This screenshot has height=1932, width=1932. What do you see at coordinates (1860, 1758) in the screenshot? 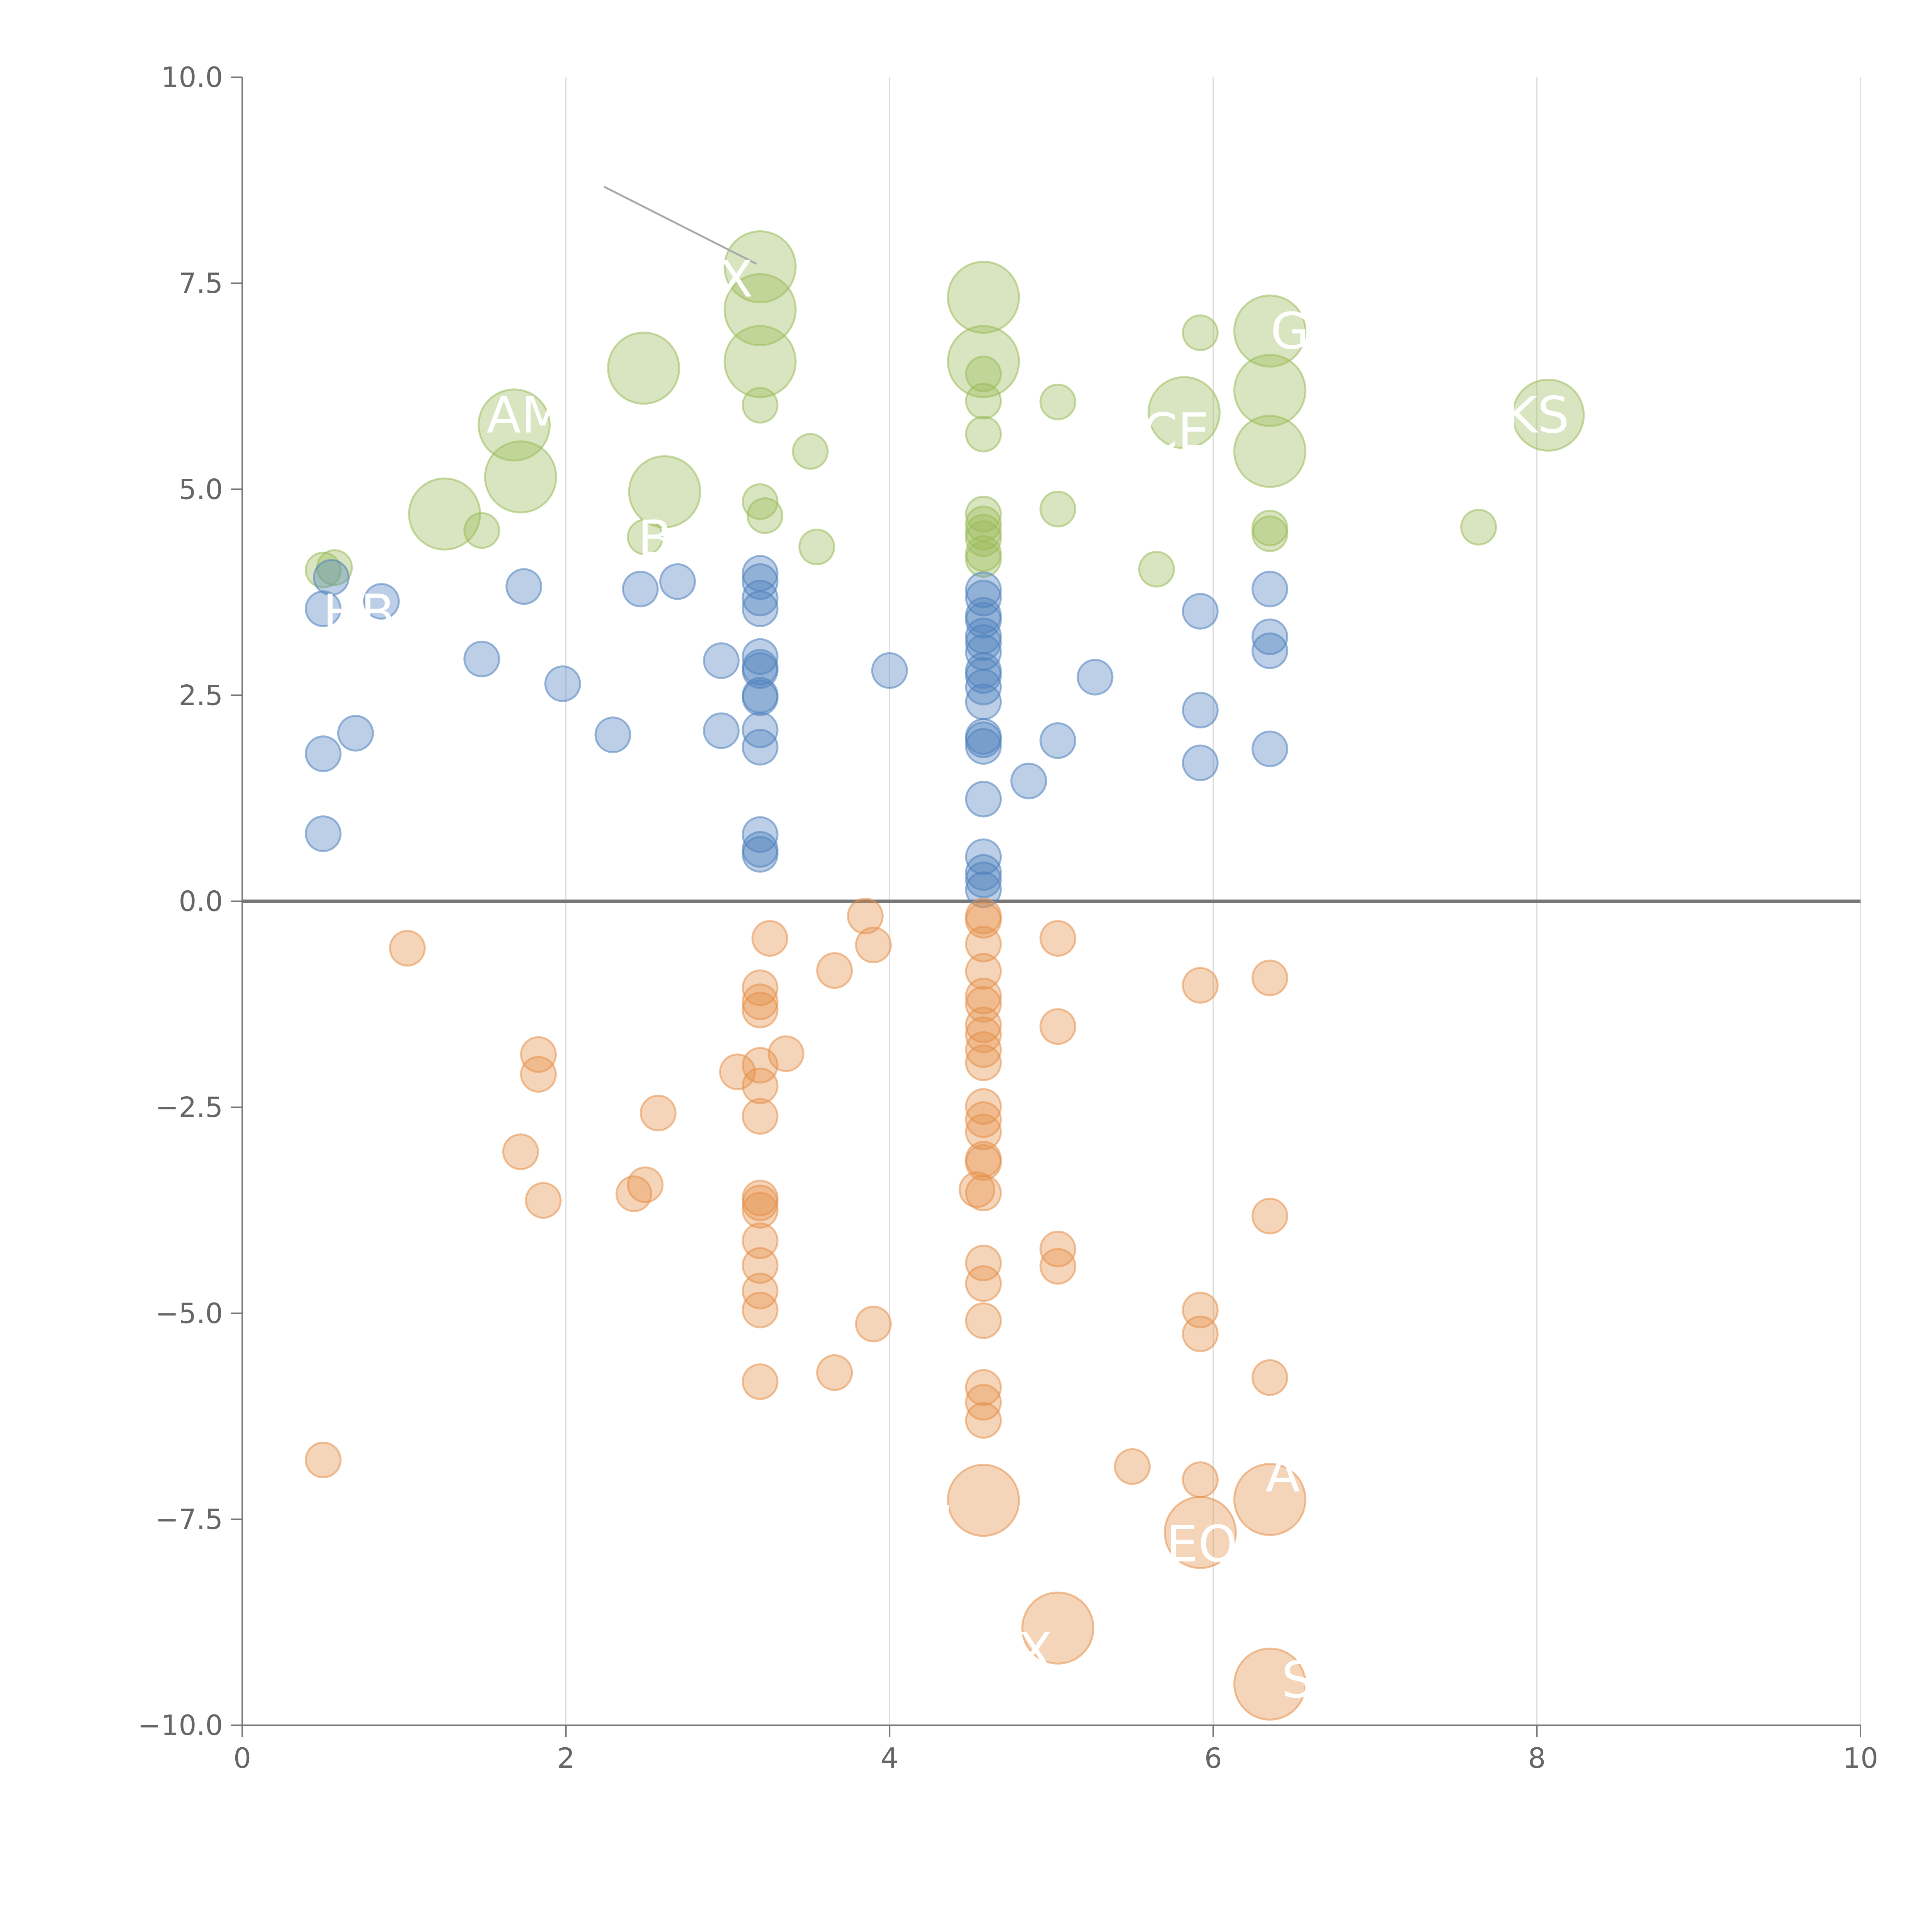
I see `x-tick-label: 10` at bounding box center [1860, 1758].